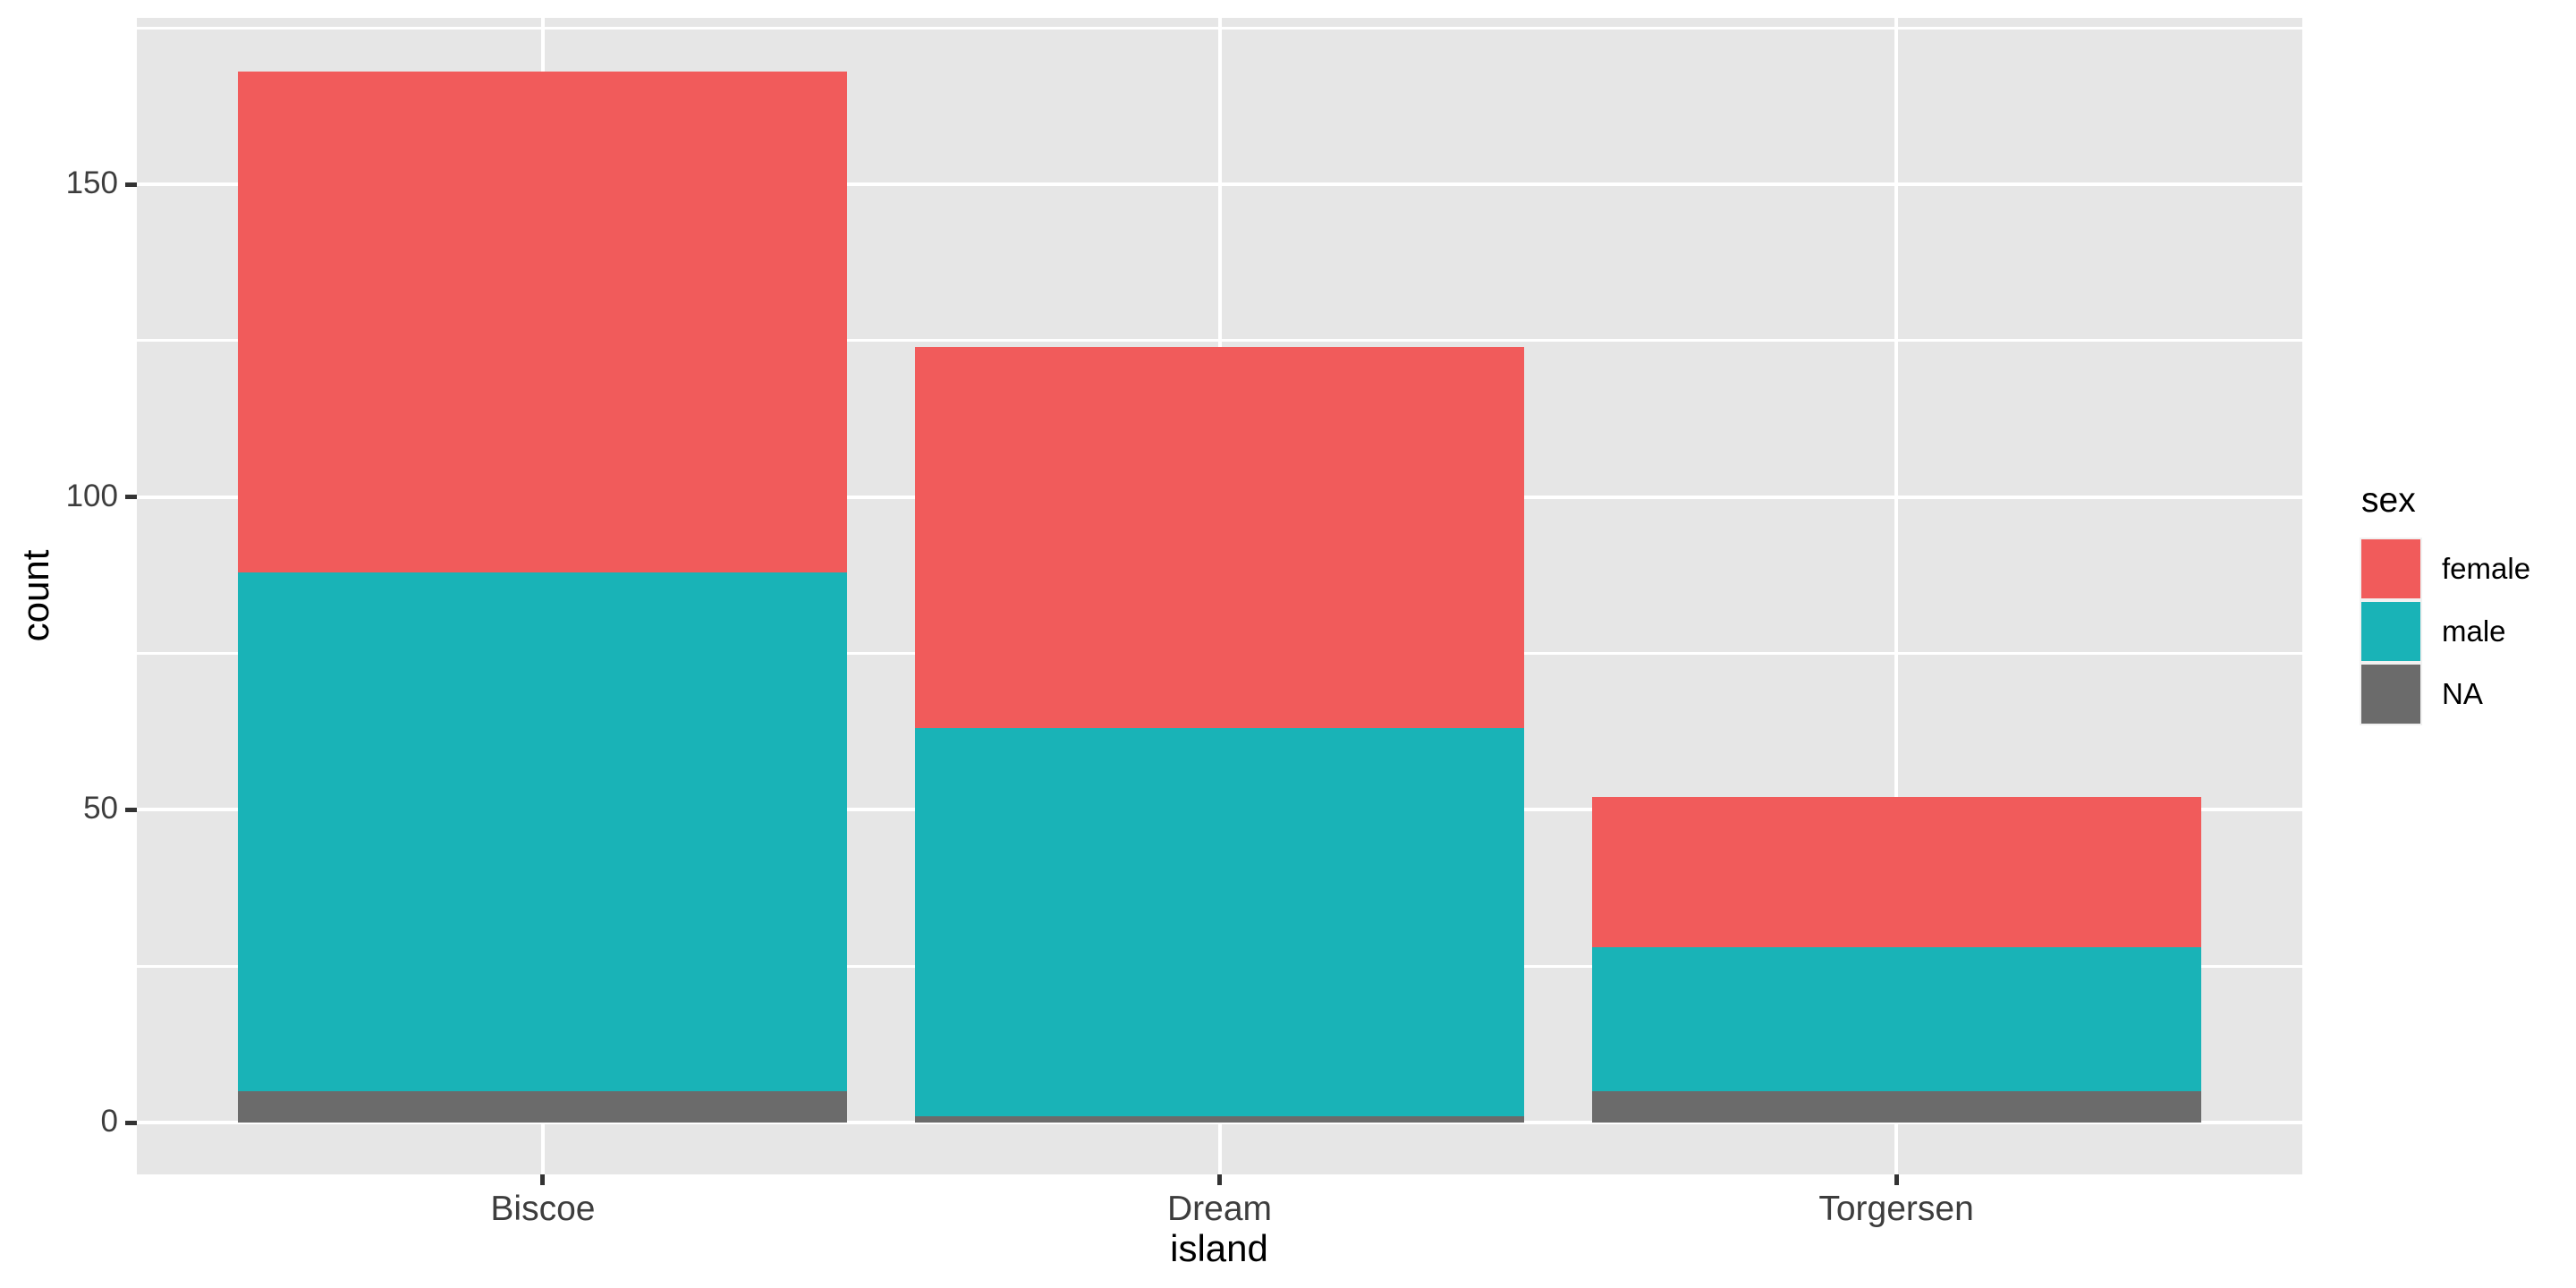  What do you see at coordinates (543, 322) in the screenshot?
I see `bar-segment-biscoe-female` at bounding box center [543, 322].